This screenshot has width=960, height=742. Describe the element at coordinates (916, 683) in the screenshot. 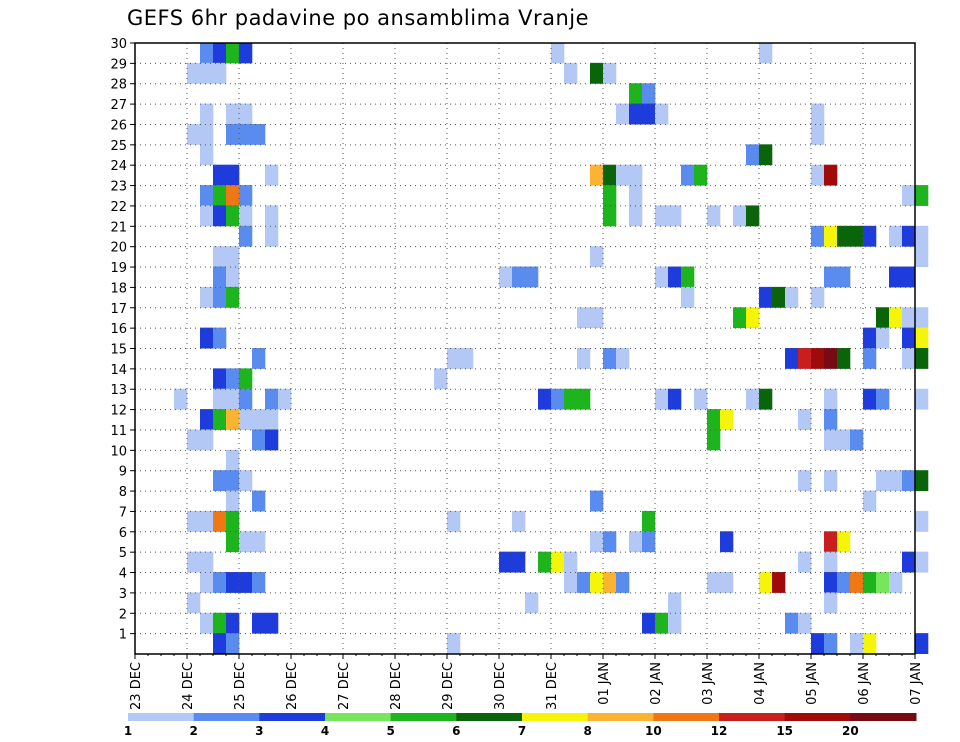

I see `x-tick-label: 07 JAN` at that location.